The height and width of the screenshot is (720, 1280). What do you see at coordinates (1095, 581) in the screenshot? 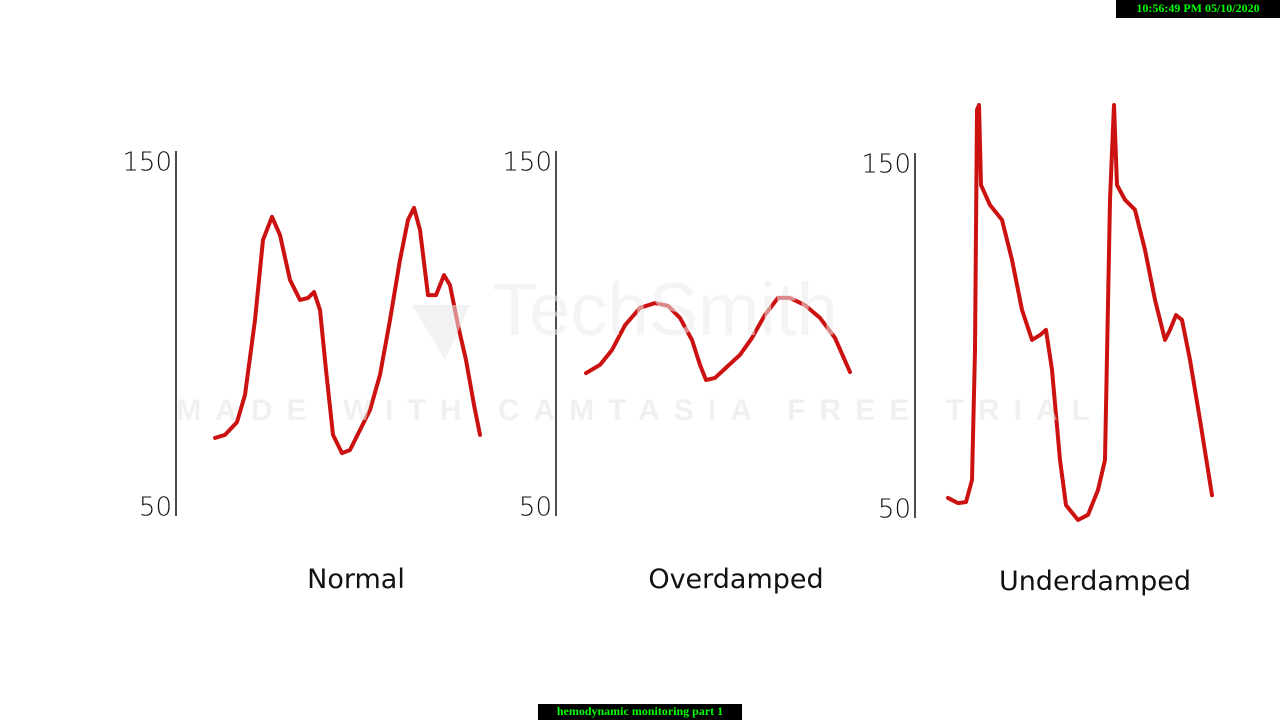
I see `x-axis-label: Underdamped` at bounding box center [1095, 581].